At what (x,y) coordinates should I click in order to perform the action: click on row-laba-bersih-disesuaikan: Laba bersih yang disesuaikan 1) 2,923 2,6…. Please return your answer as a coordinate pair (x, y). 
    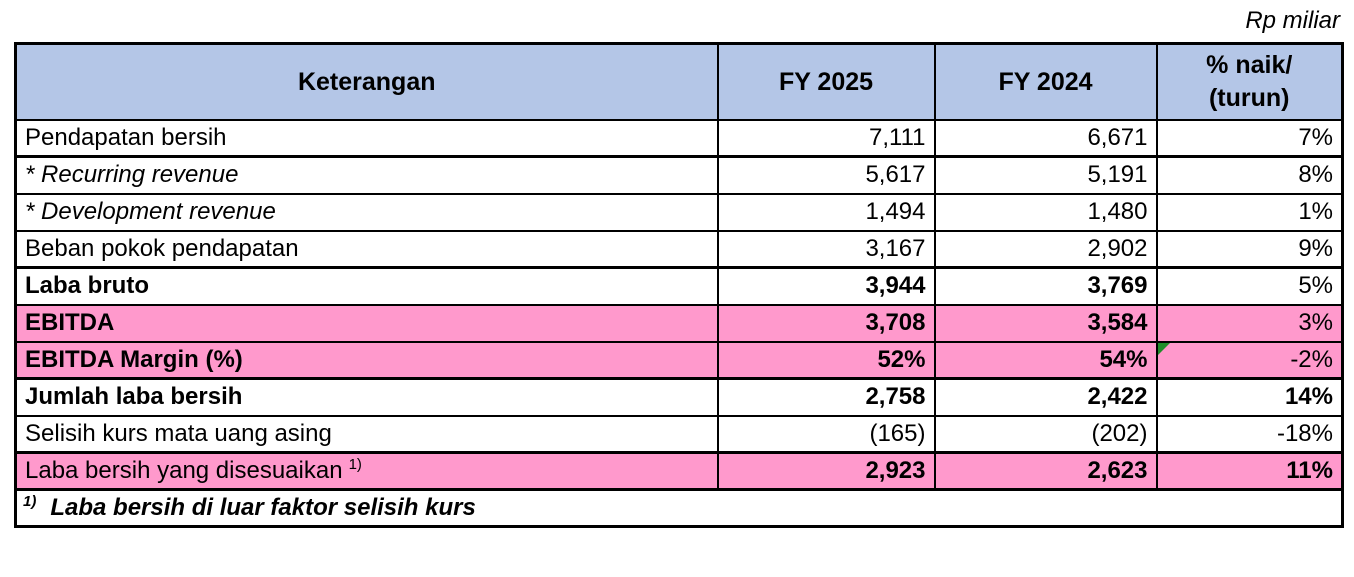
    Looking at the image, I should click on (679, 471).